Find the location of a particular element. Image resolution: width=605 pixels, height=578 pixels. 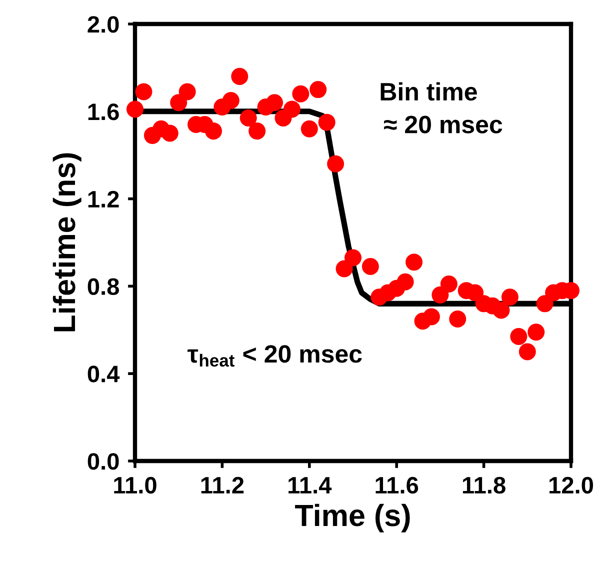

x-tick-label: 11.0 is located at coordinates (135, 485).